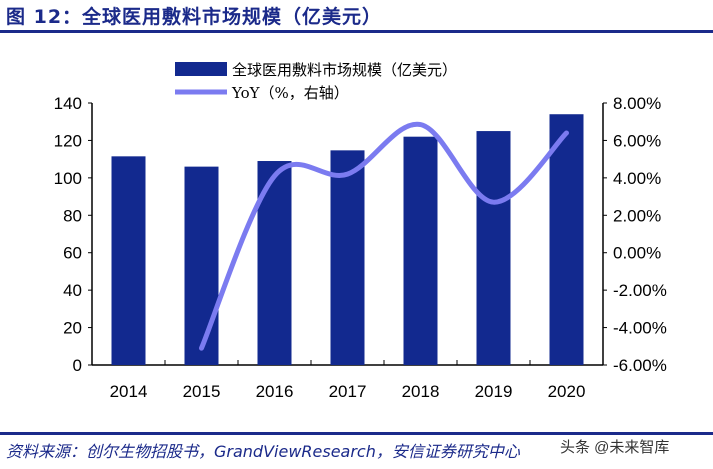  Describe the element at coordinates (637, 215) in the screenshot. I see `right-tick-label: 2.00%` at that location.